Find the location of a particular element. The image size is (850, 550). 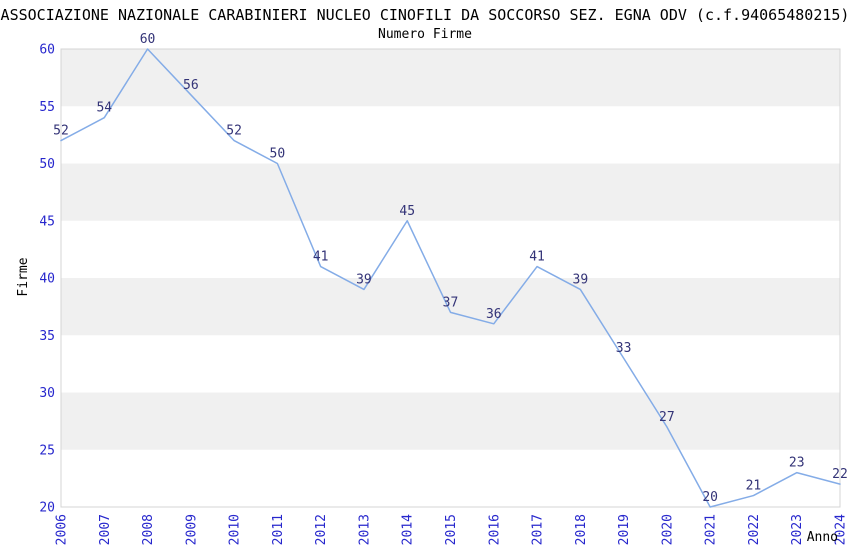

point-label-2019: 33 is located at coordinates (624, 348).